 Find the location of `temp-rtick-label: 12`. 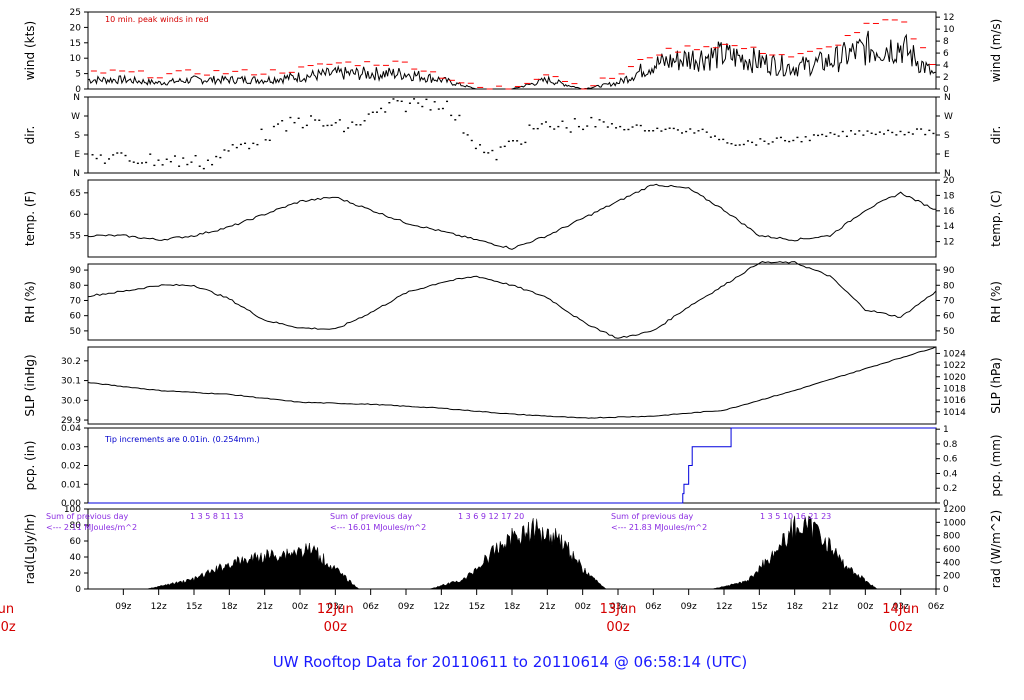

temp-rtick-label: 12 is located at coordinates (948, 243).